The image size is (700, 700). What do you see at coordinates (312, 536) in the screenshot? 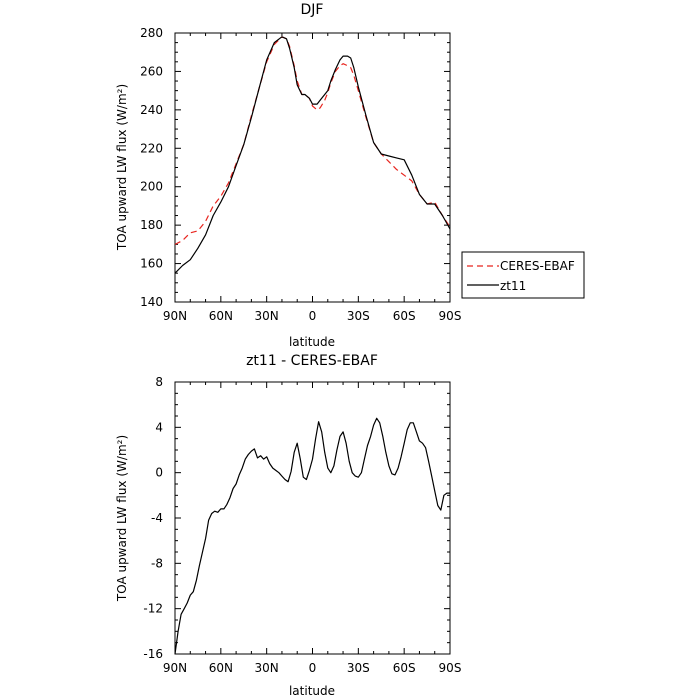
I see `series-line-difference` at bounding box center [312, 536].